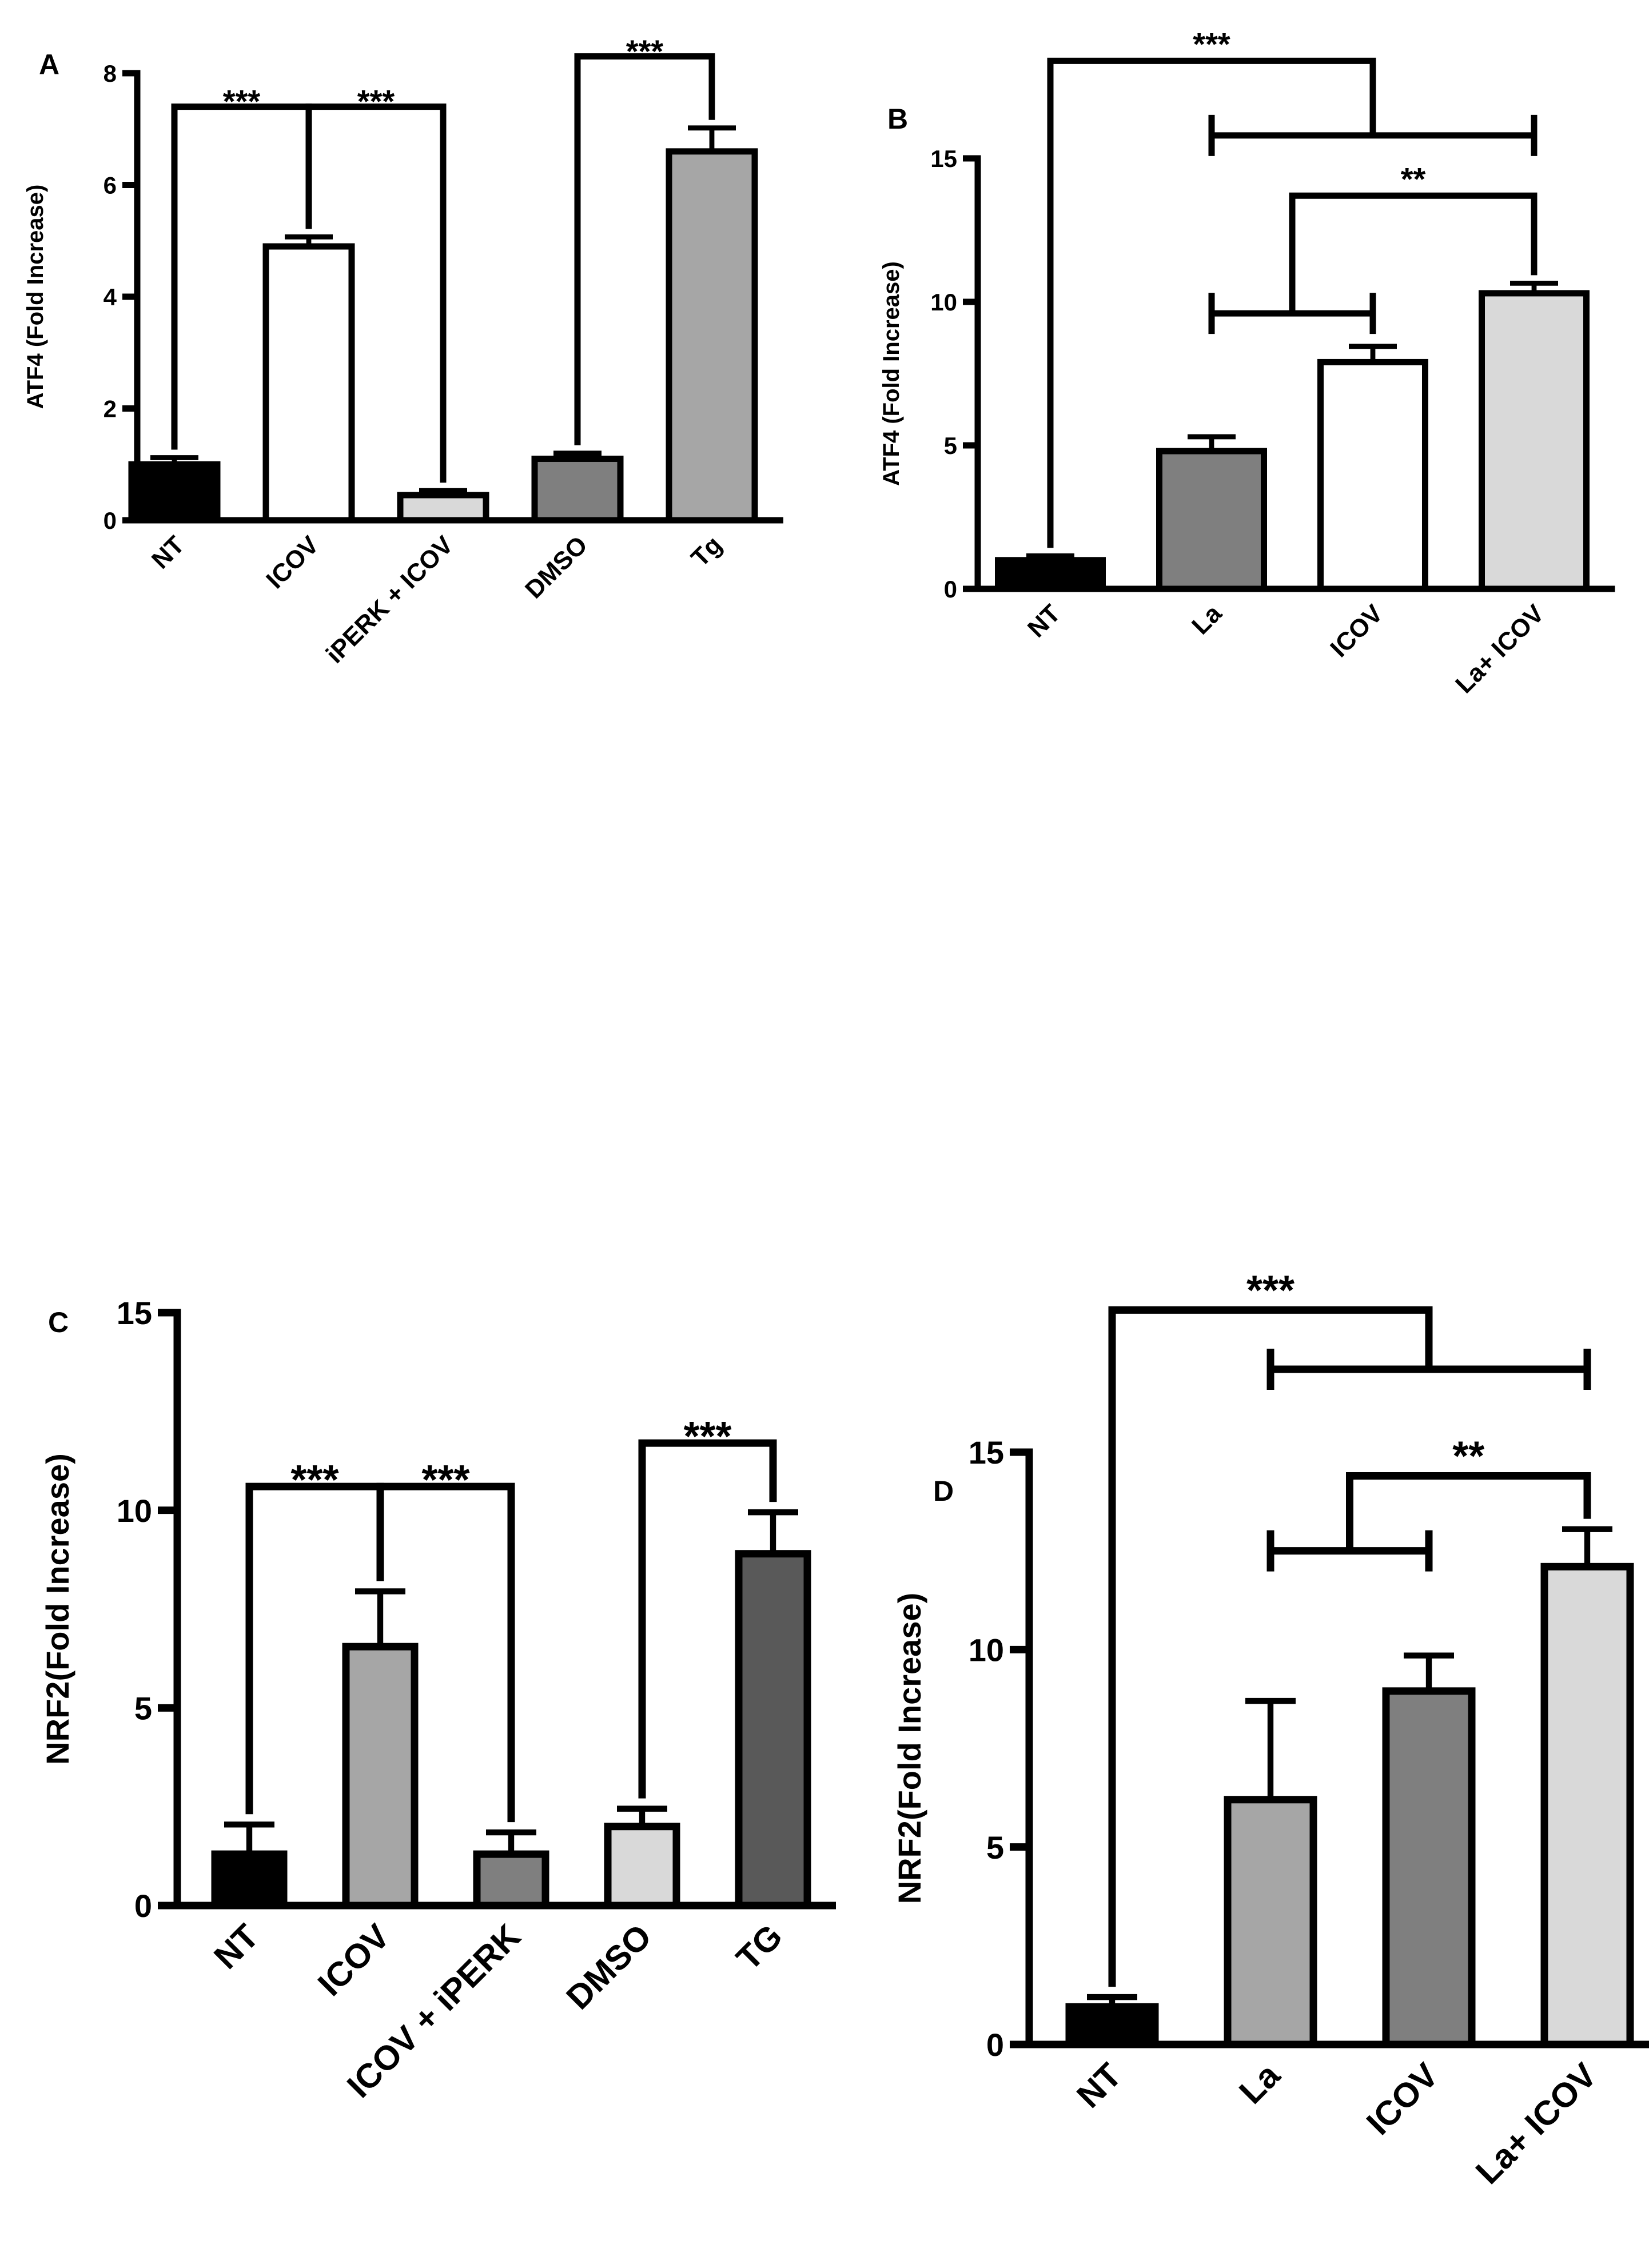  What do you see at coordinates (909, 1748) in the screenshot?
I see `panel-d-y-axis-title: NRF2(Fold Increase)` at bounding box center [909, 1748].